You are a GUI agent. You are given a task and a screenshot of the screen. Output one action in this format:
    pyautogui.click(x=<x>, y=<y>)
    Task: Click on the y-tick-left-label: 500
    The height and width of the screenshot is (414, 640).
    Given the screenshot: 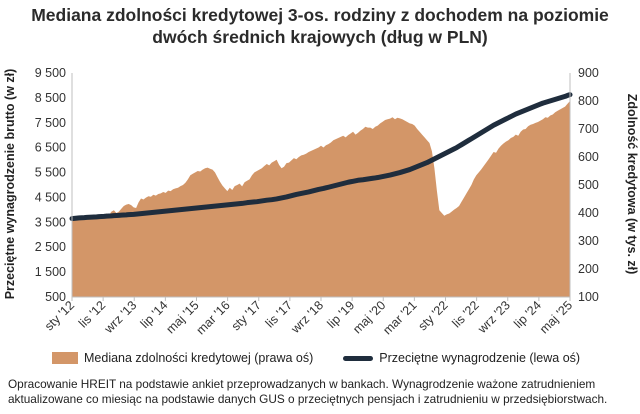 What is the action you would take?
    pyautogui.click(x=55, y=297)
    